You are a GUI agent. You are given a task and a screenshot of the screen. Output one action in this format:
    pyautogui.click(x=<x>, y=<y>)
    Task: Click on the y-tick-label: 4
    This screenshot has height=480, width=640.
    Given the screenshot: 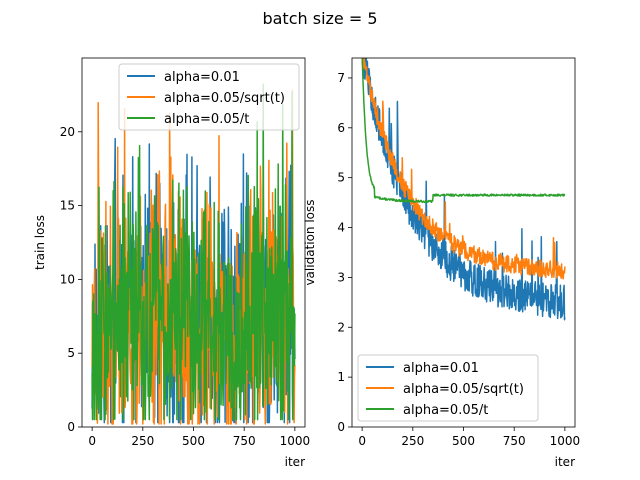 What is the action you would take?
    pyautogui.click(x=341, y=228)
    